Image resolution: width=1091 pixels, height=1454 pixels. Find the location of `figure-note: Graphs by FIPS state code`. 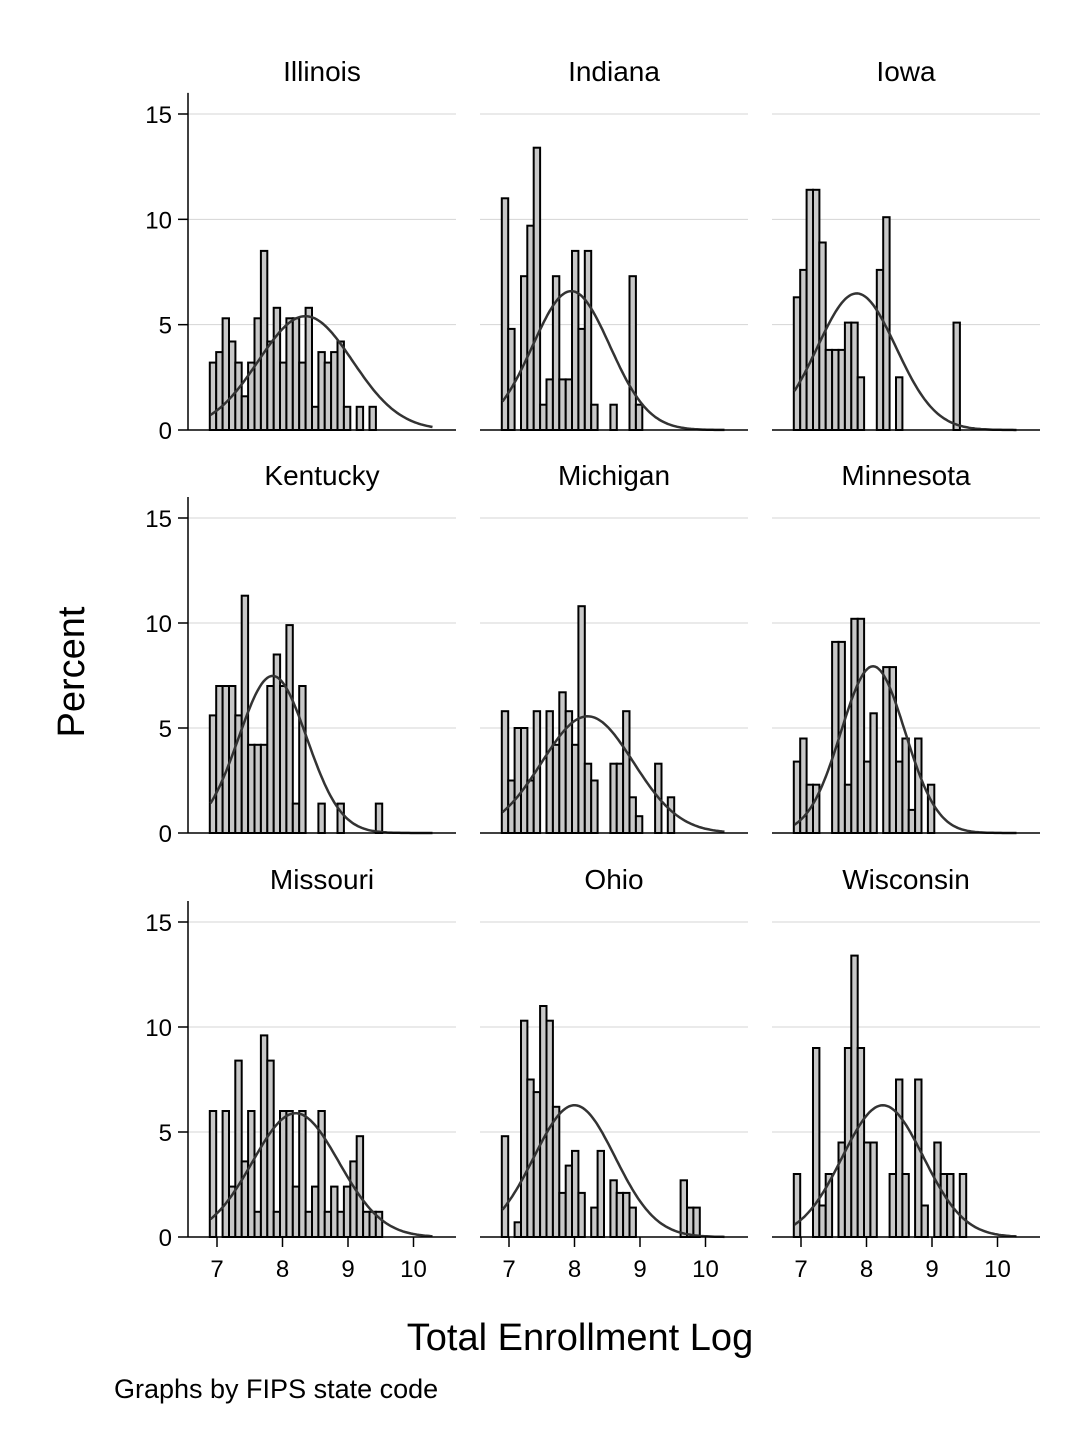

figure-note: Graphs by FIPS state code is located at coordinates (276, 1389).